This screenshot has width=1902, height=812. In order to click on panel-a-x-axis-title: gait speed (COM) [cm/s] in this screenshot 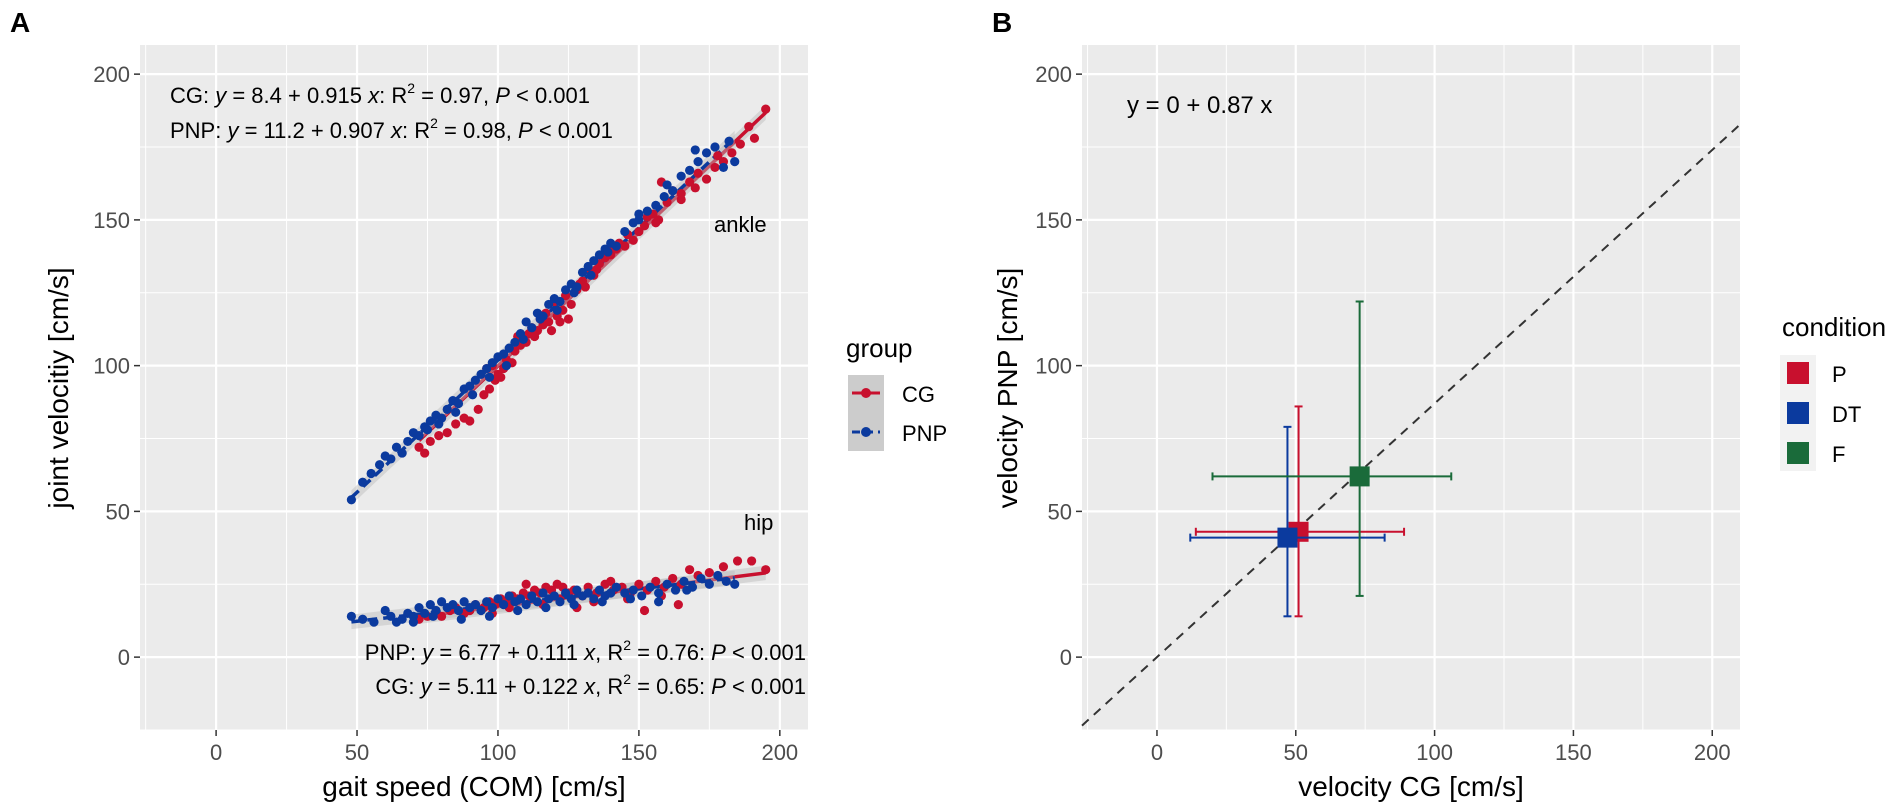, I will do `click(473, 786)`.